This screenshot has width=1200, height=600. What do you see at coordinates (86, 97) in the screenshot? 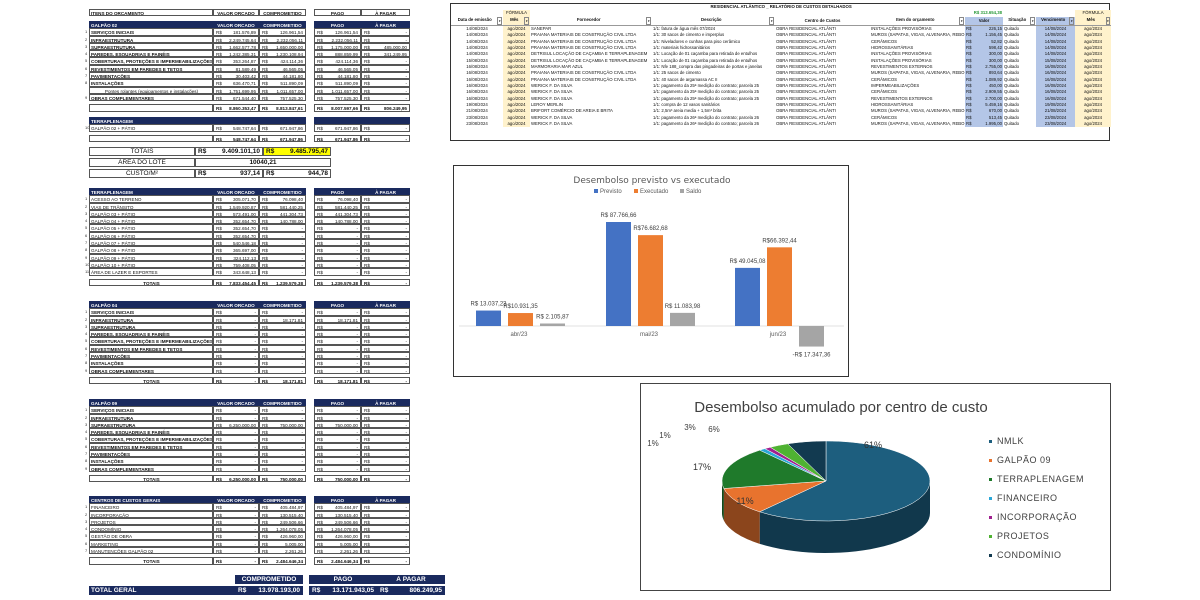
I see `row-number: 9` at bounding box center [86, 97].